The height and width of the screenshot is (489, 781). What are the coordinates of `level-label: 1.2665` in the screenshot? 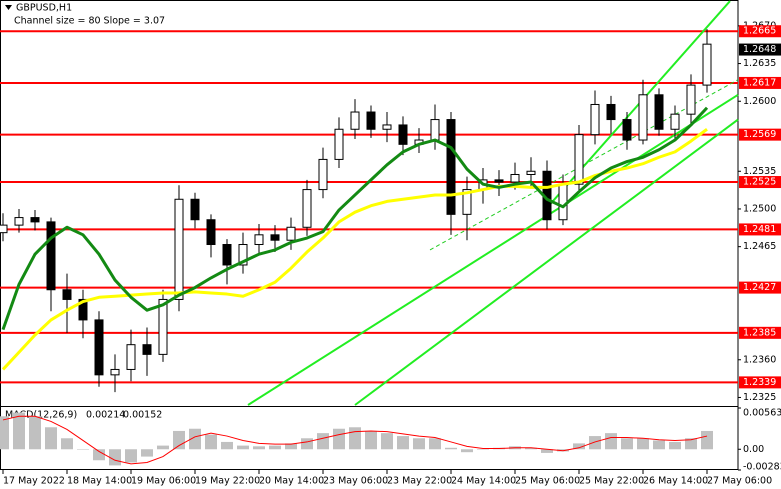 It's located at (759, 31).